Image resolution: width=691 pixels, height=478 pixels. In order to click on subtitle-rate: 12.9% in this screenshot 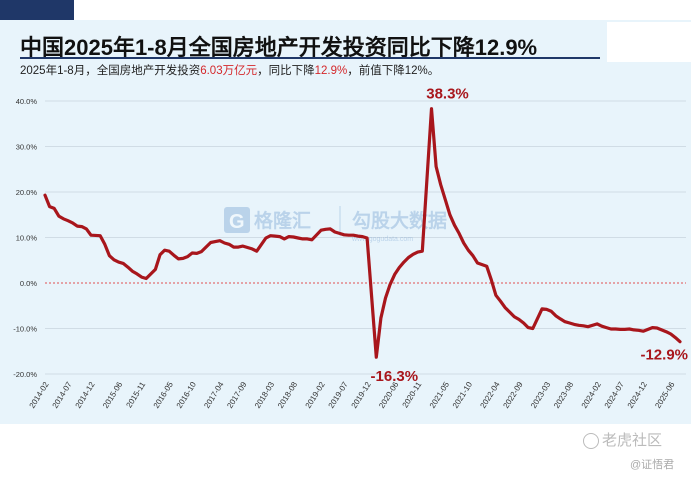, I will do `click(331, 71)`.